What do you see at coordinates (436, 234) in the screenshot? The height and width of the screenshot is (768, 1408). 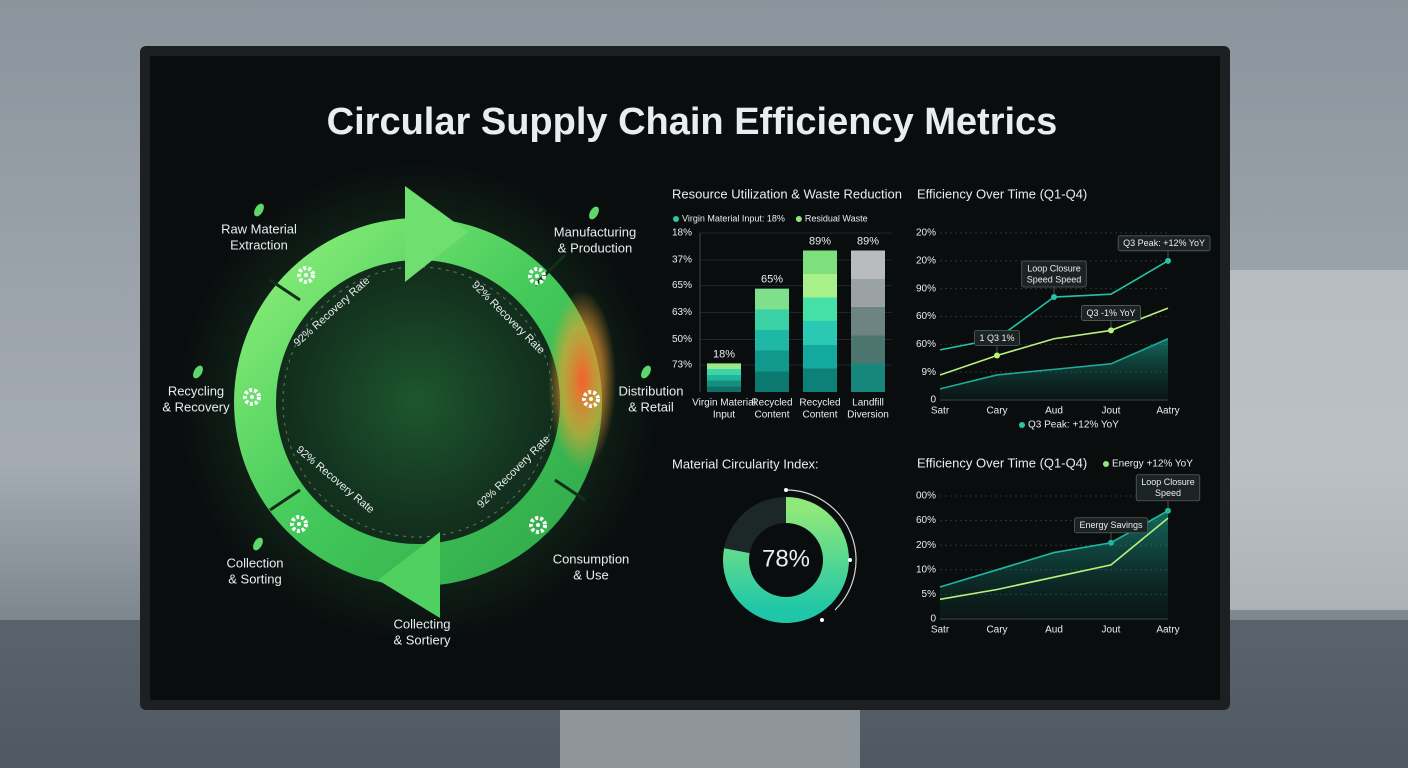 I see `arrow-head-top` at bounding box center [436, 234].